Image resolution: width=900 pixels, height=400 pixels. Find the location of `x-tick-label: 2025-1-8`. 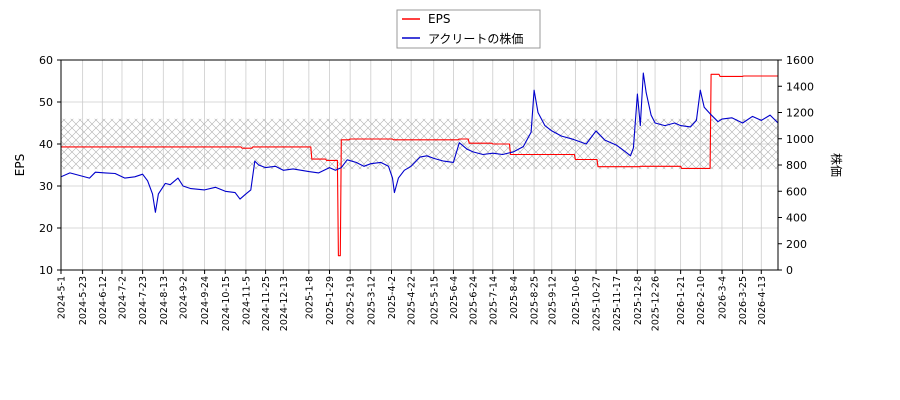

x-tick-label: 2025-1-8 is located at coordinates (309, 297).